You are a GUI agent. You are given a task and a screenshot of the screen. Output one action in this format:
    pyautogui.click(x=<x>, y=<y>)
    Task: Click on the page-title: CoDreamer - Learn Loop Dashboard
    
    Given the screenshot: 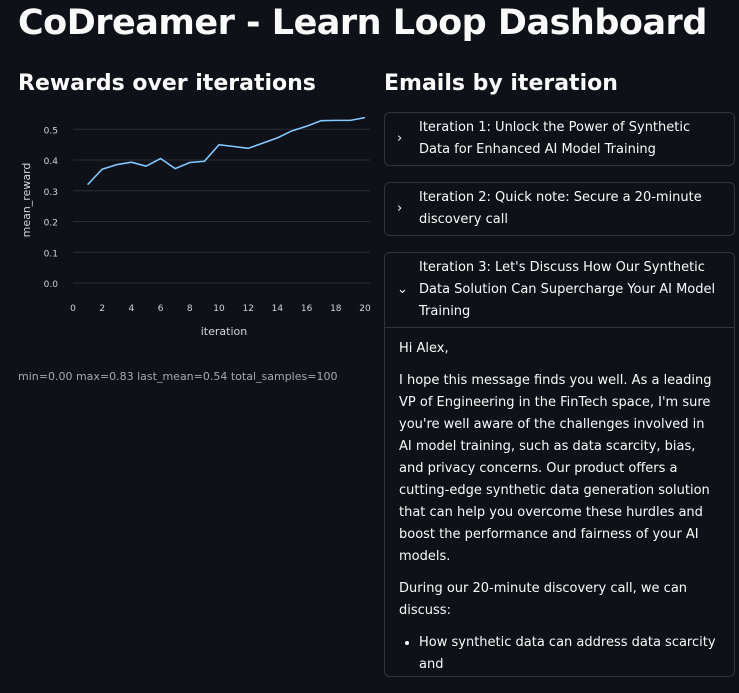 What is the action you would take?
    pyautogui.click(x=362, y=23)
    